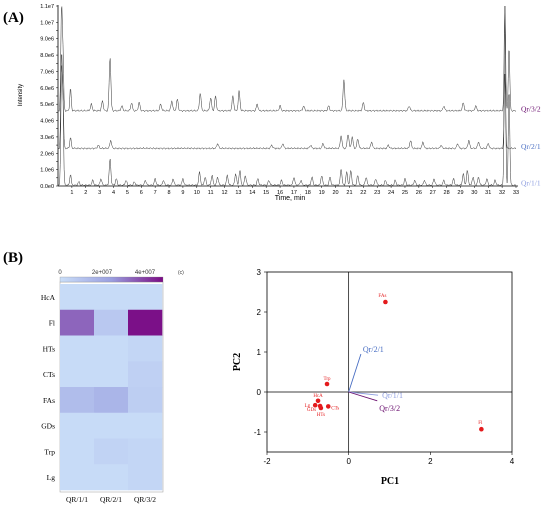 Image resolution: width=550 pixels, height=506 pixels. I want to click on chromatogram-x-tick-label: 6, so click(141, 193).